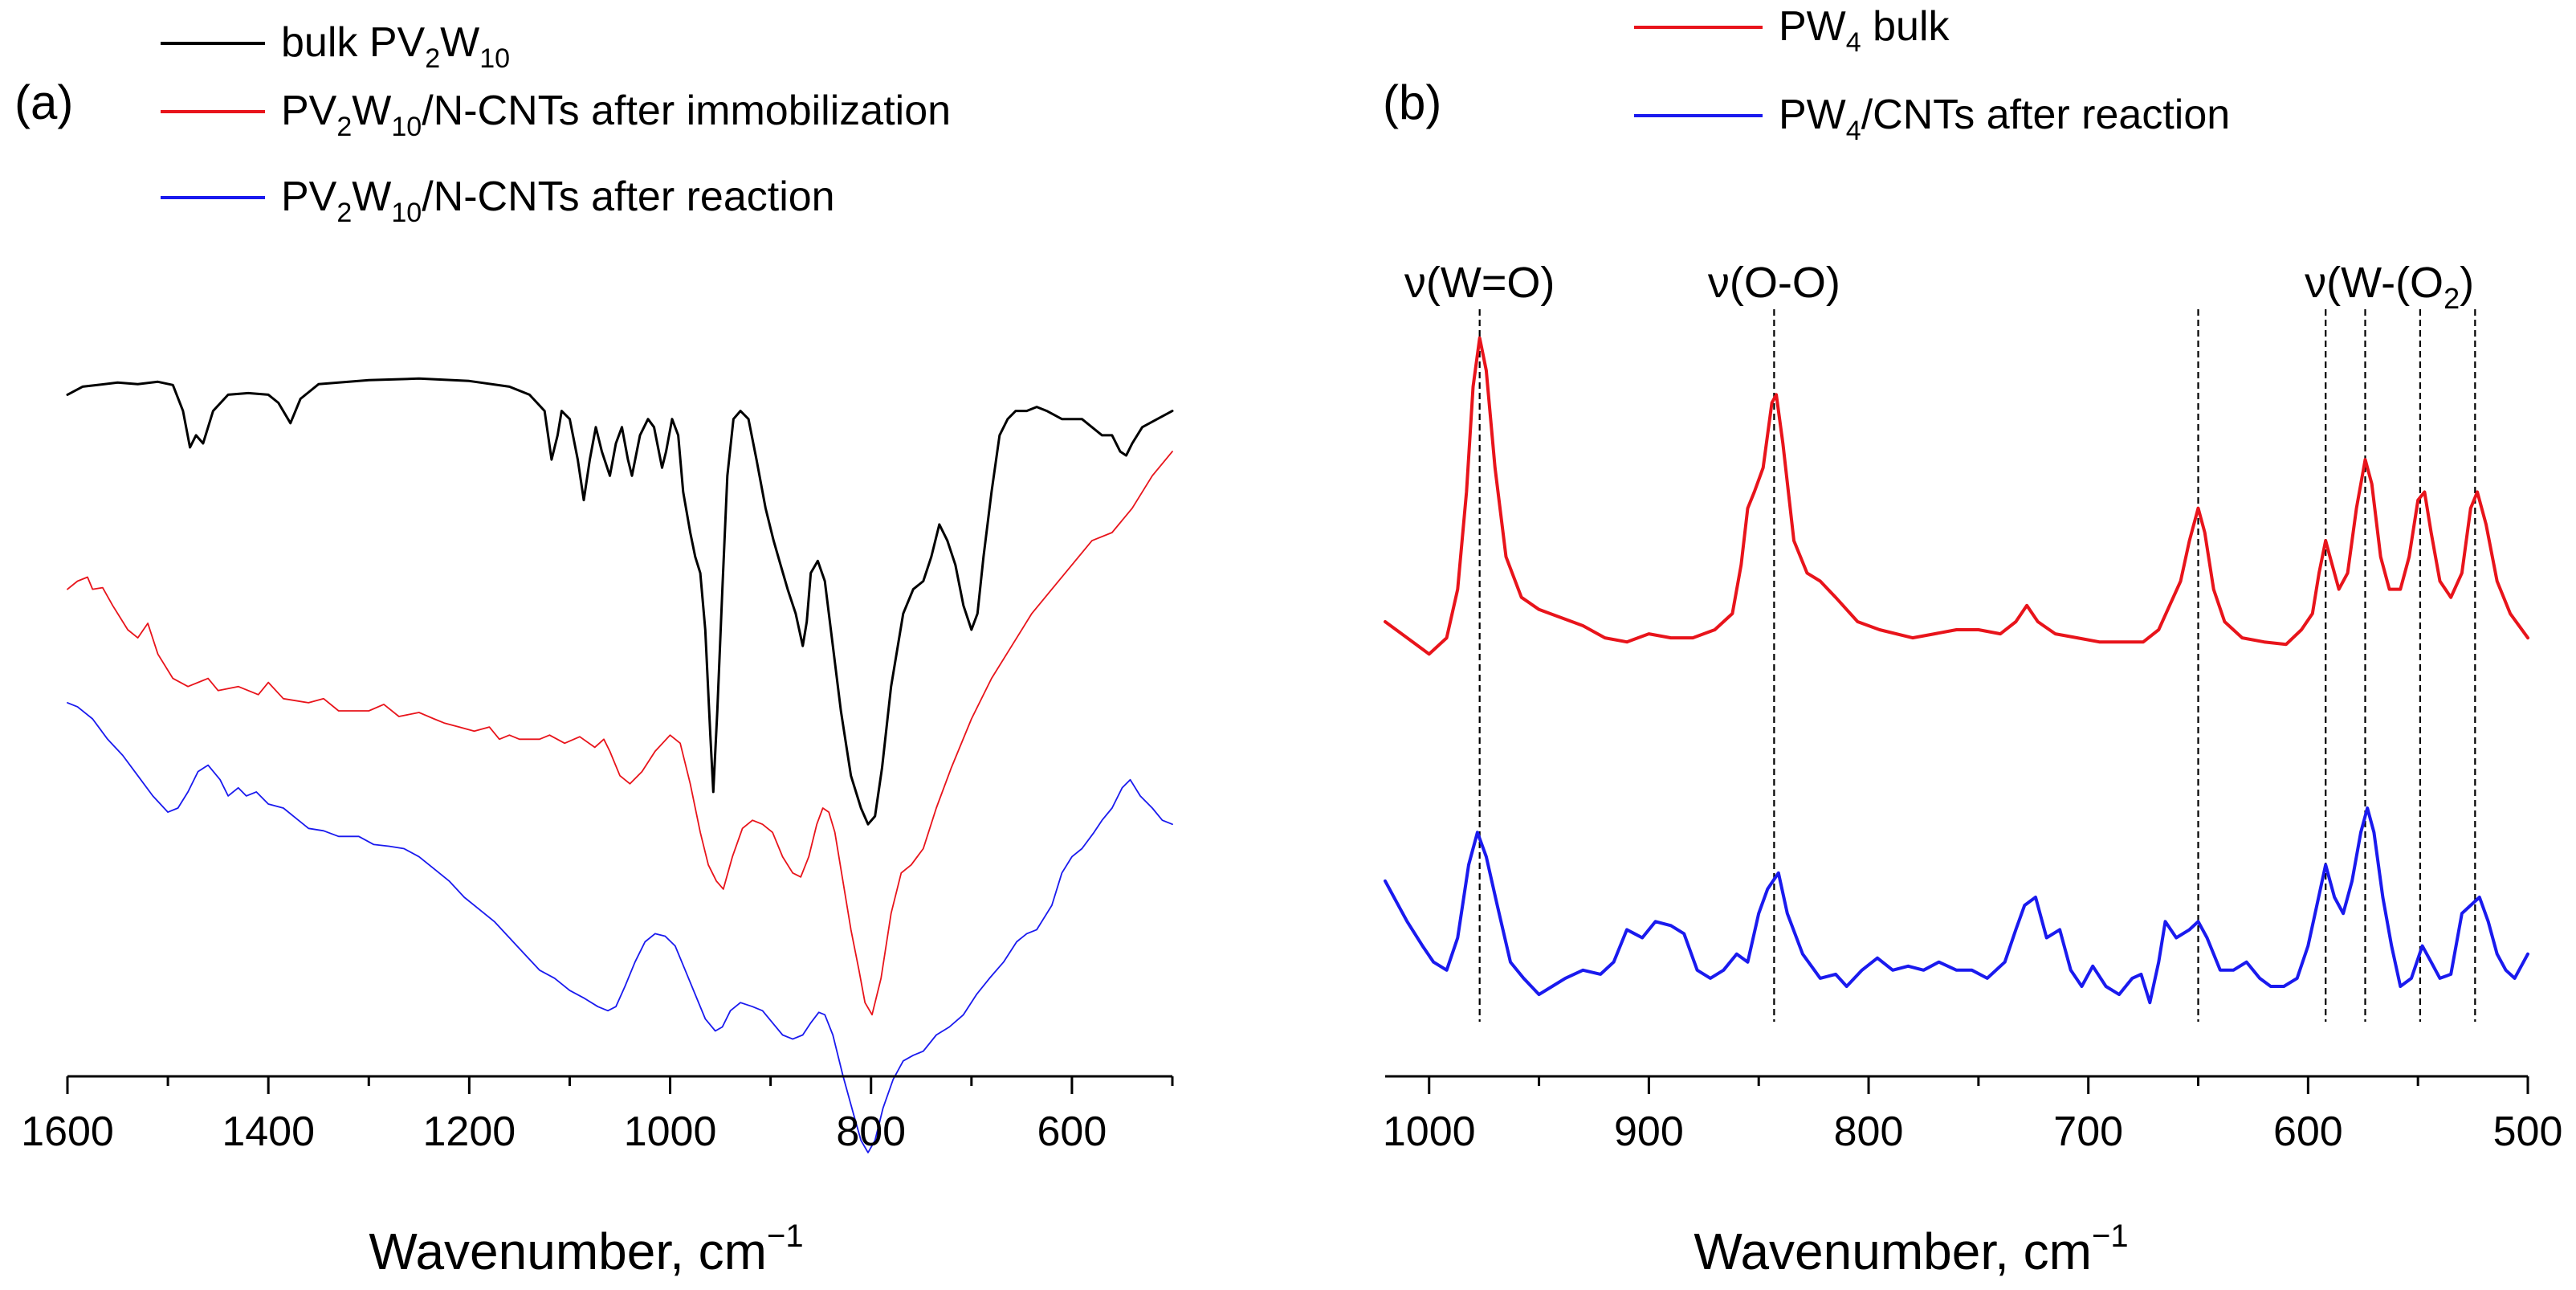 This screenshot has height=1290, width=2576. Describe the element at coordinates (268, 1131) in the screenshot. I see `x-tick-label: 1400` at that location.